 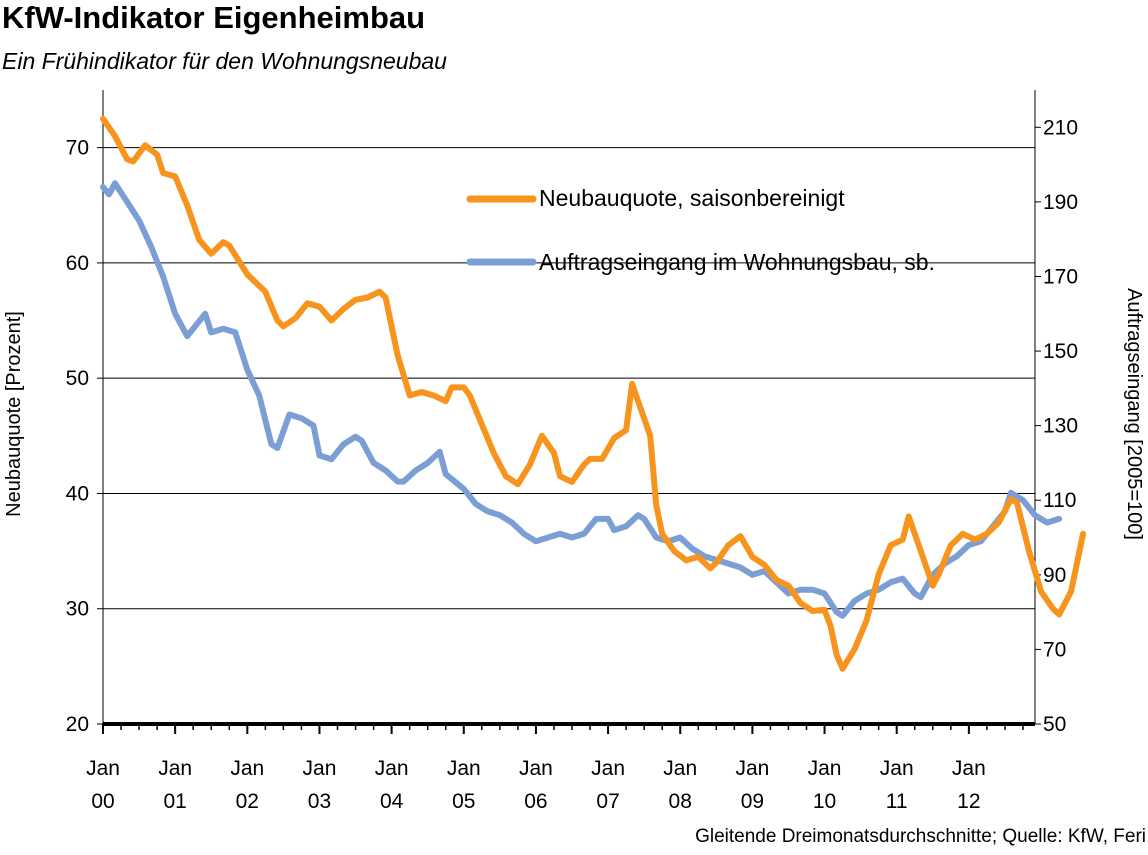 What do you see at coordinates (1059, 500) in the screenshot?
I see `y-right-tick-label-110: 110` at bounding box center [1059, 500].